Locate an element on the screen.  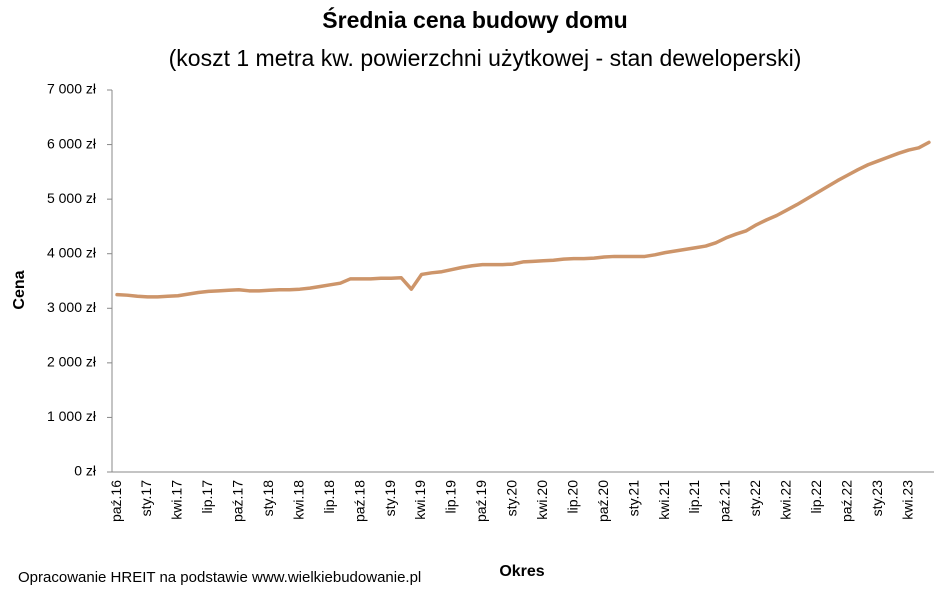
x-tick-label: kwi.18 is located at coordinates (298, 500).